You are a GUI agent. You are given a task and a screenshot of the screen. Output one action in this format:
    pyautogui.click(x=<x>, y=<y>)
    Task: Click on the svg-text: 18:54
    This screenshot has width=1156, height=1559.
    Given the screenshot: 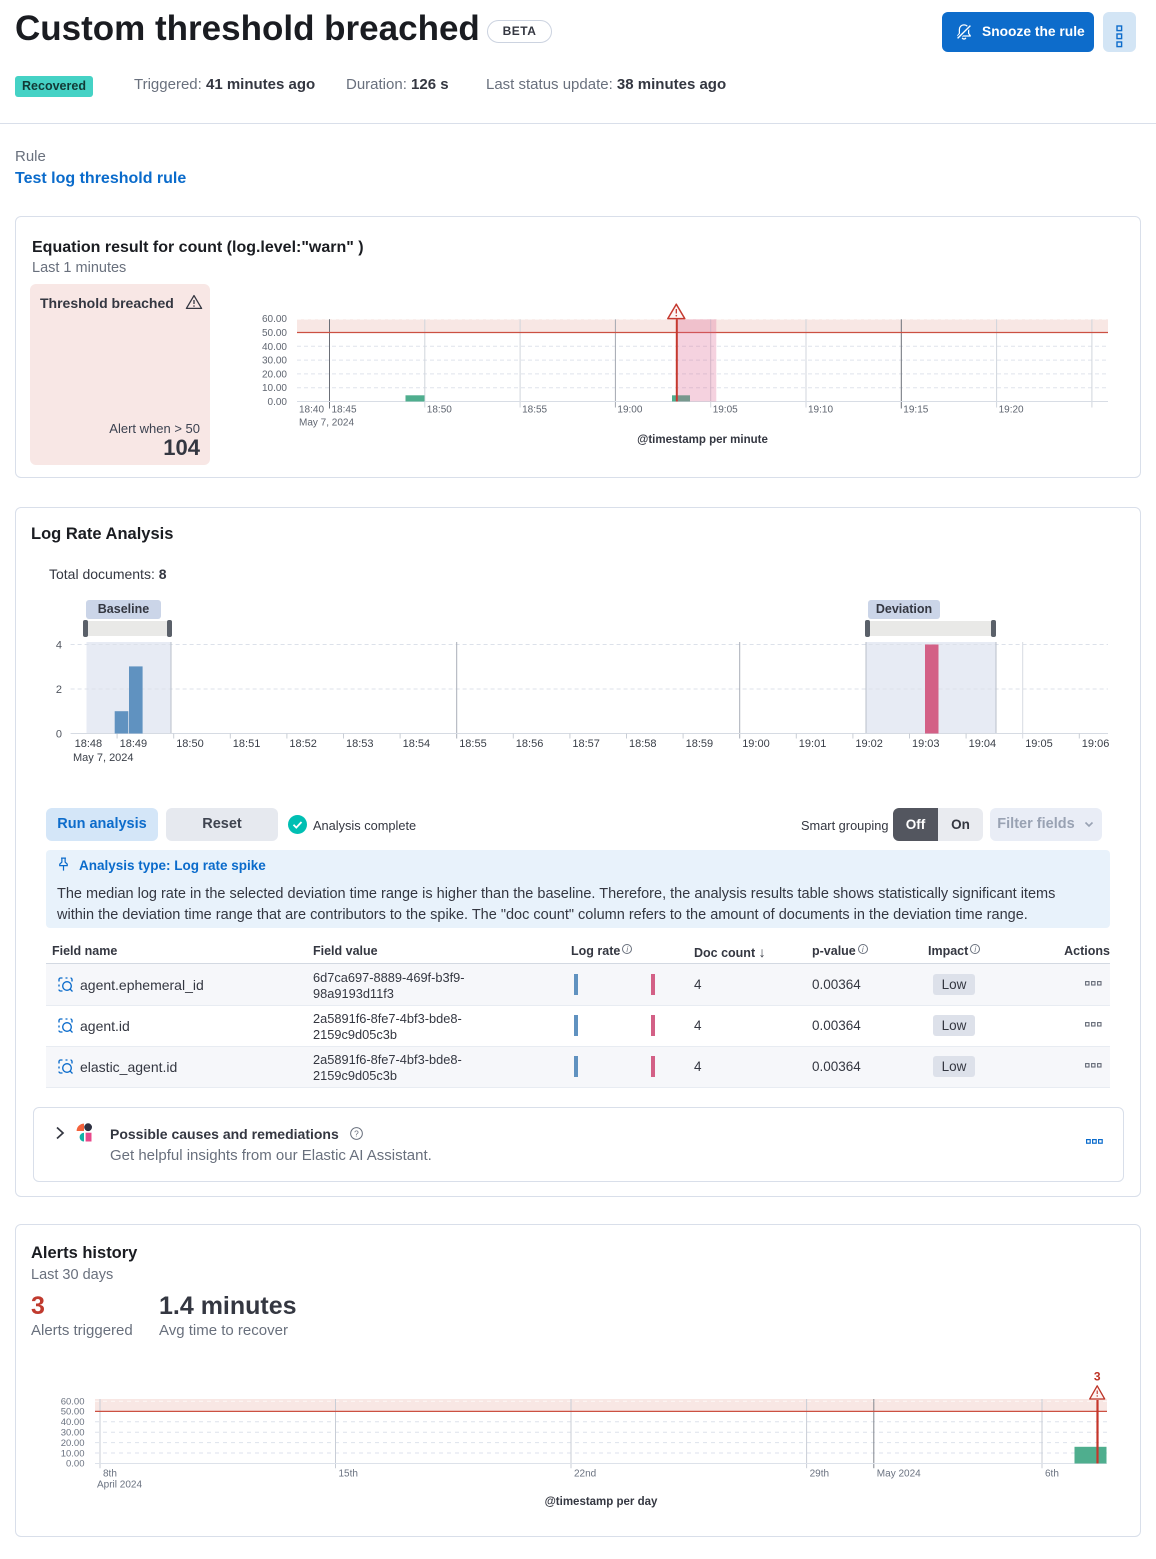 What is the action you would take?
    pyautogui.click(x=417, y=744)
    